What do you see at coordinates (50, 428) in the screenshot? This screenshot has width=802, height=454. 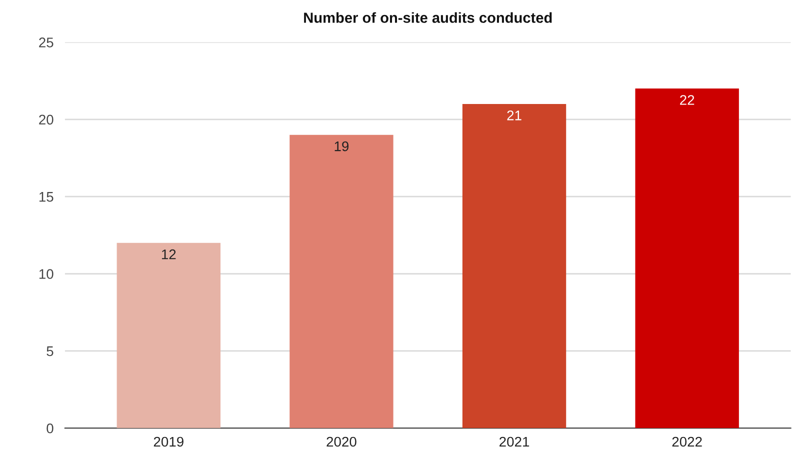 I see `y-tick-label: 0` at bounding box center [50, 428].